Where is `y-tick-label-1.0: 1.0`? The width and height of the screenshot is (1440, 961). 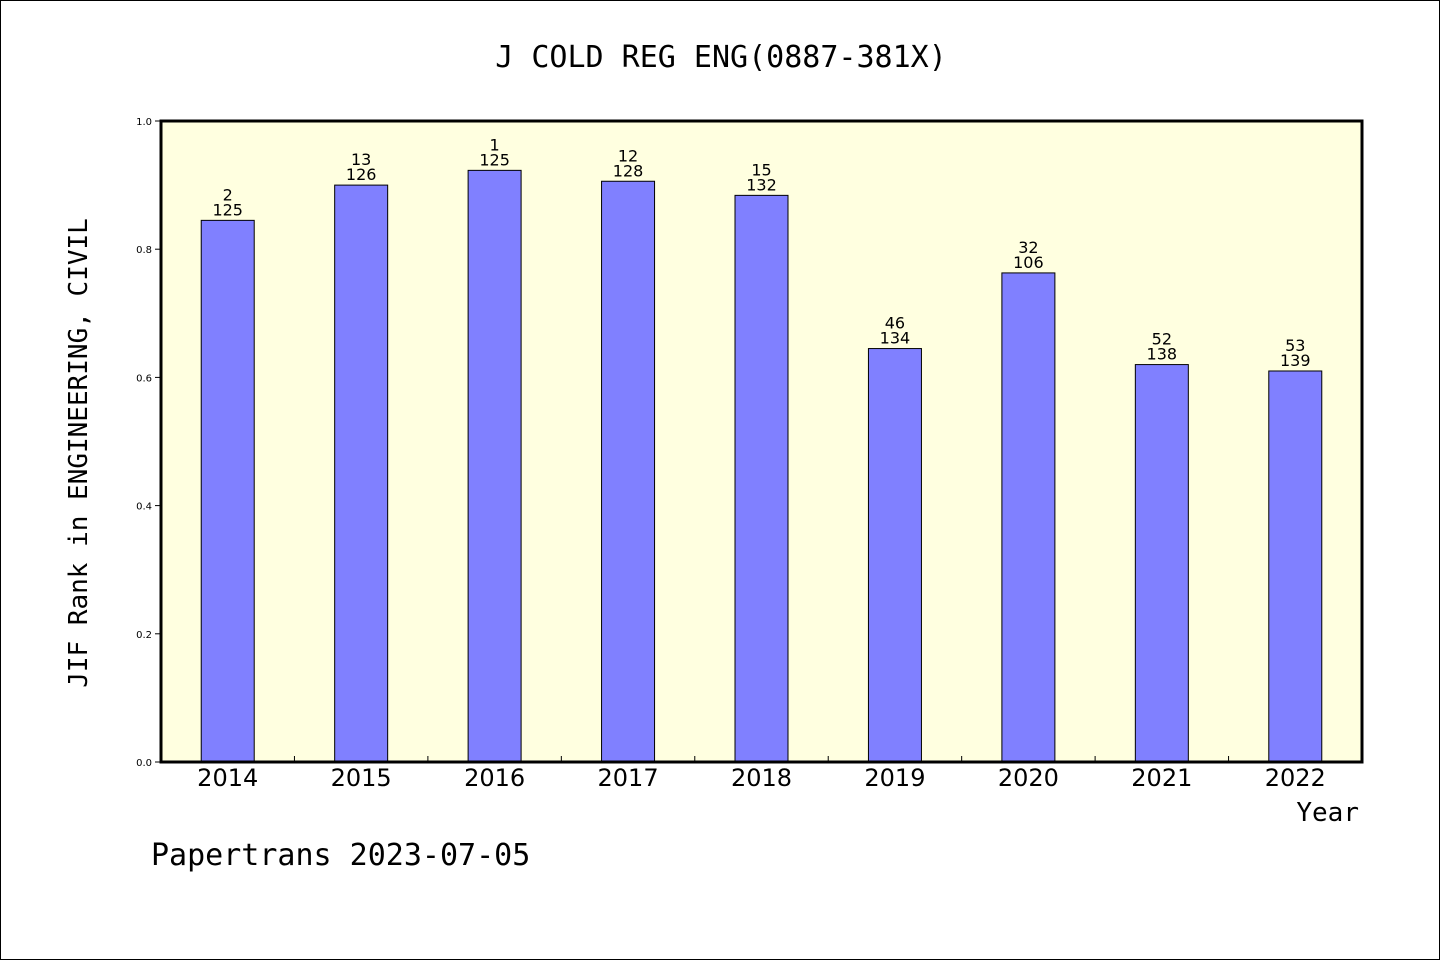
y-tick-label-1.0: 1.0 is located at coordinates (144, 122).